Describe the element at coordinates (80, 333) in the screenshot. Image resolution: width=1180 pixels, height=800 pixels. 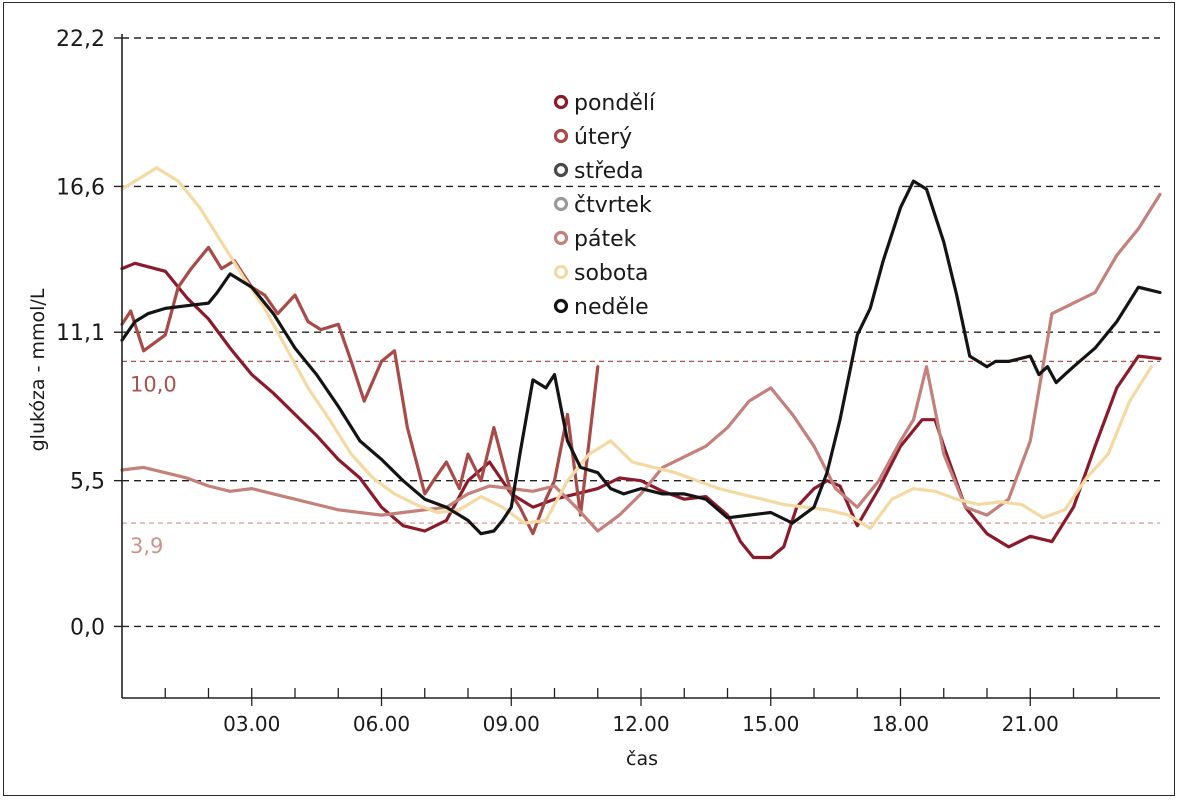
I see `y-tick-label: 11,1` at that location.